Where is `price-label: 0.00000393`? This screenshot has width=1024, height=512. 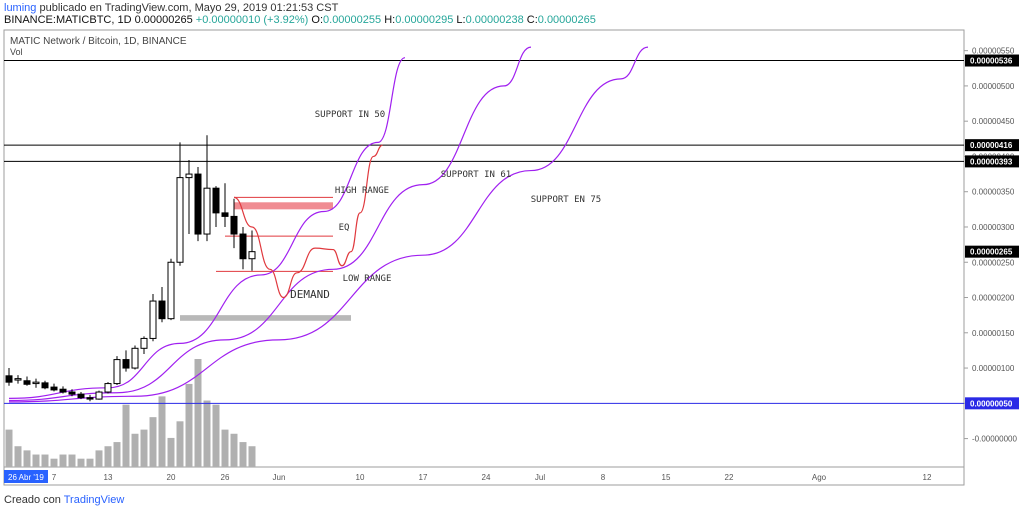 price-label: 0.00000393 is located at coordinates (991, 161).